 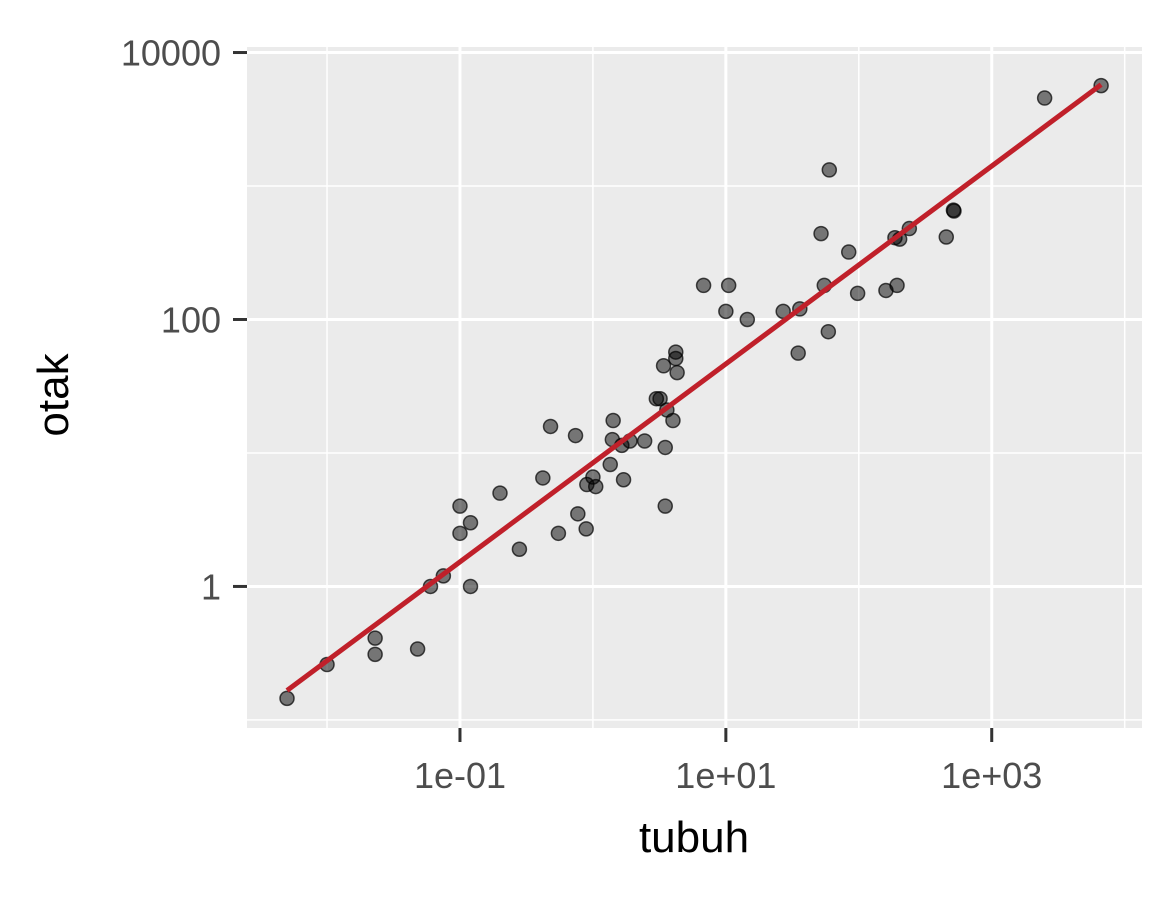 I want to click on y-tick-label: 100, so click(x=191, y=319).